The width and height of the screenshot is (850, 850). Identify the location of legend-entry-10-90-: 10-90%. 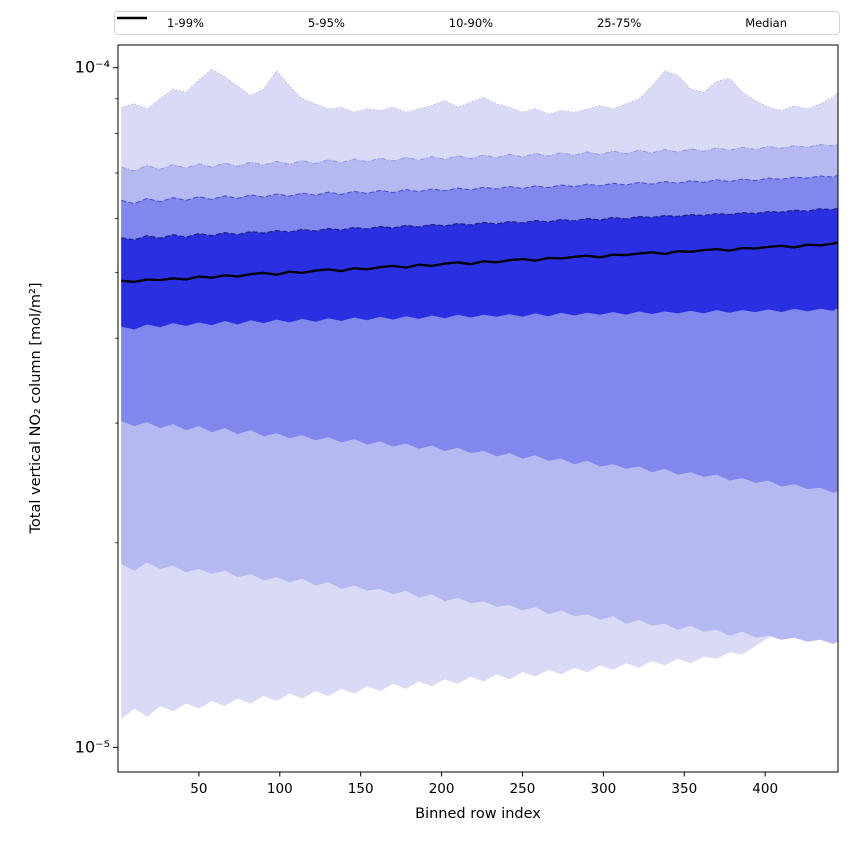
(305, 23).